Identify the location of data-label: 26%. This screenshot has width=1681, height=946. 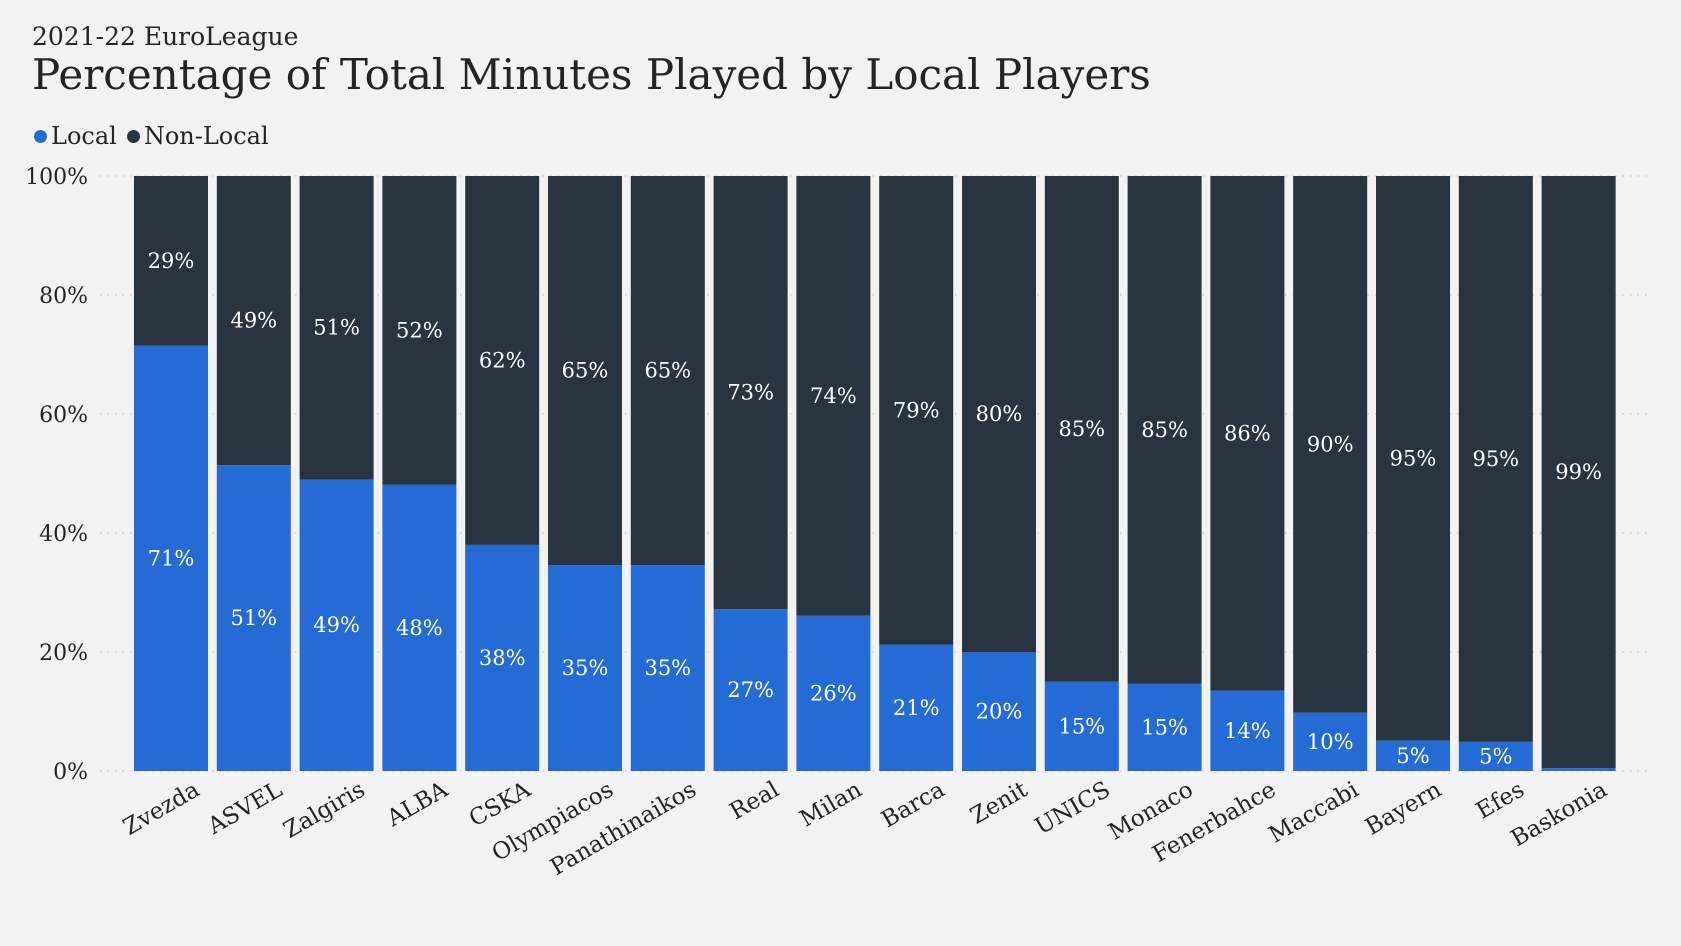
(833, 693).